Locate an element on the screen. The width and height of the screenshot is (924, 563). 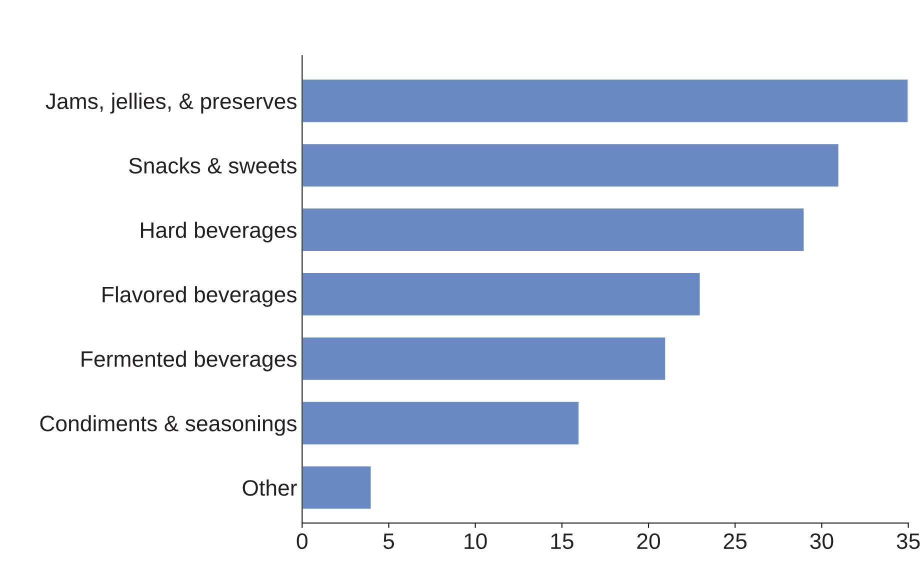
x-tick-label: 35 is located at coordinates (908, 541).